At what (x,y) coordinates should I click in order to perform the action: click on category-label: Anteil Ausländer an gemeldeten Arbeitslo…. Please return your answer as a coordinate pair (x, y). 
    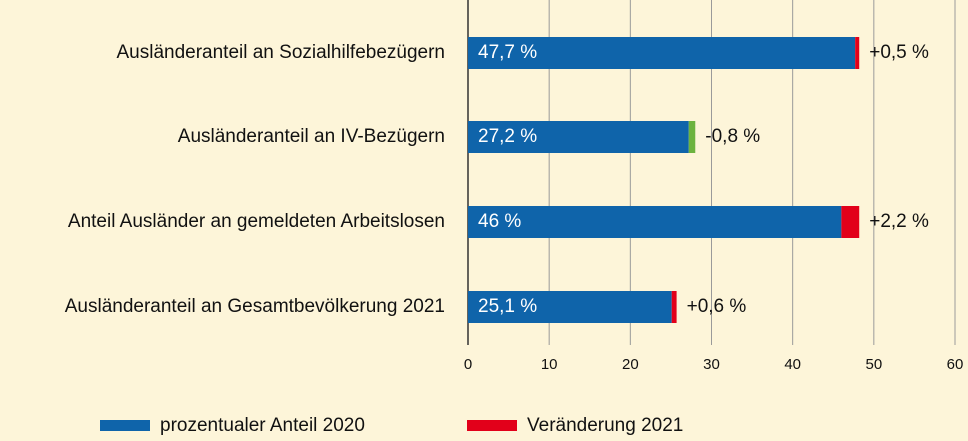
    Looking at the image, I should click on (256, 221).